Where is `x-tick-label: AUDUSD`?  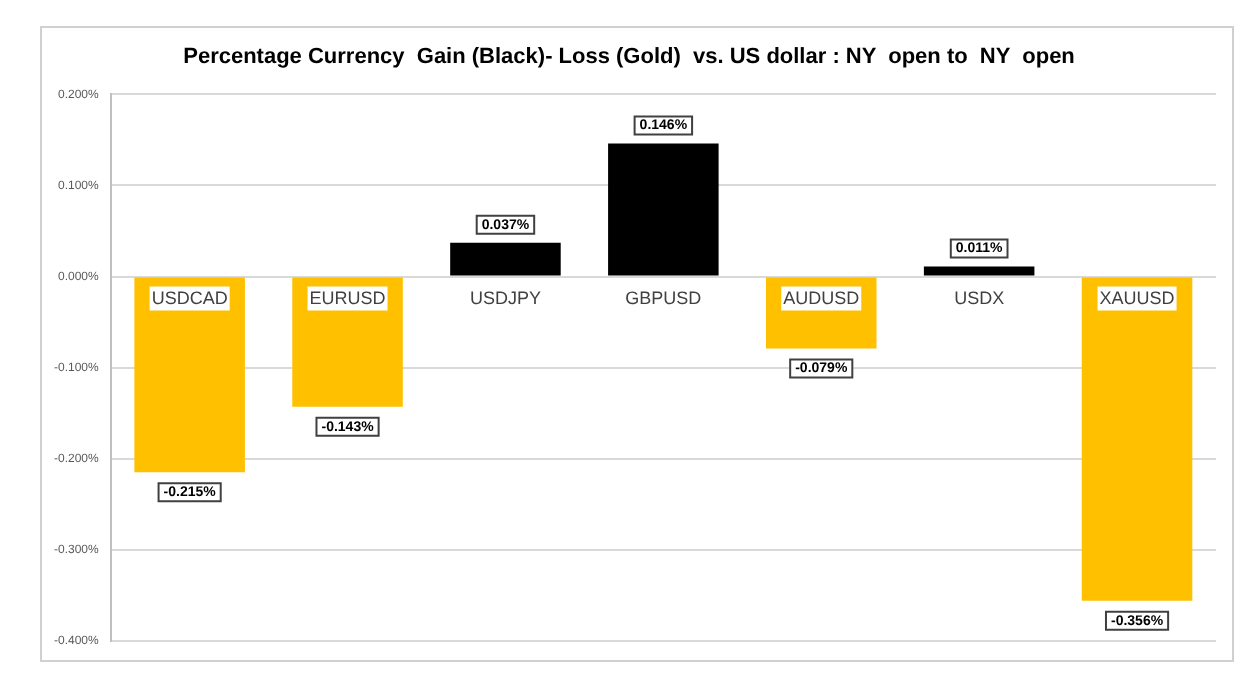 x-tick-label: AUDUSD is located at coordinates (822, 297).